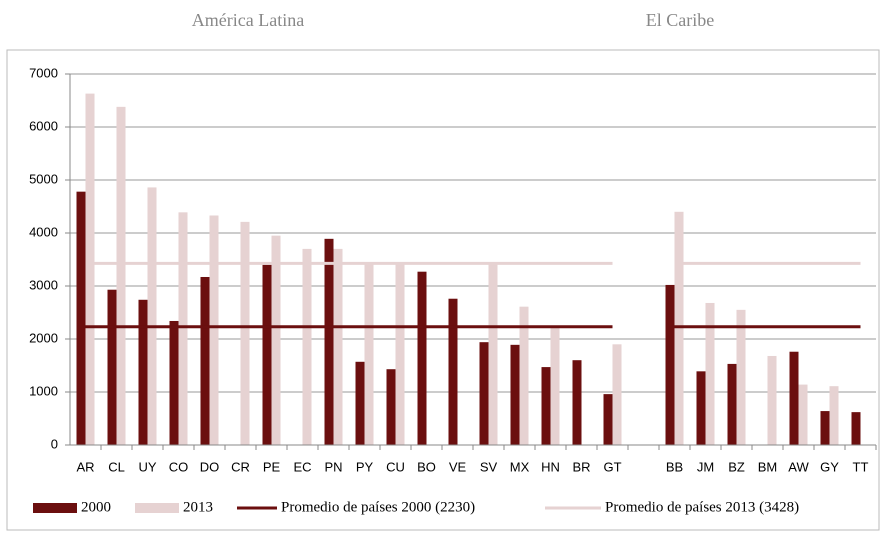 The height and width of the screenshot is (534, 882). What do you see at coordinates (43, 72) in the screenshot?
I see `y-tick-label: 7000` at bounding box center [43, 72].